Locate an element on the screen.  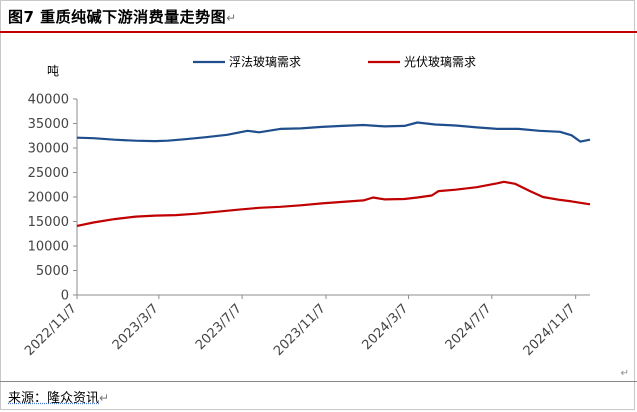
legend-label: 光伏玻璃需求 is located at coordinates (440, 62).